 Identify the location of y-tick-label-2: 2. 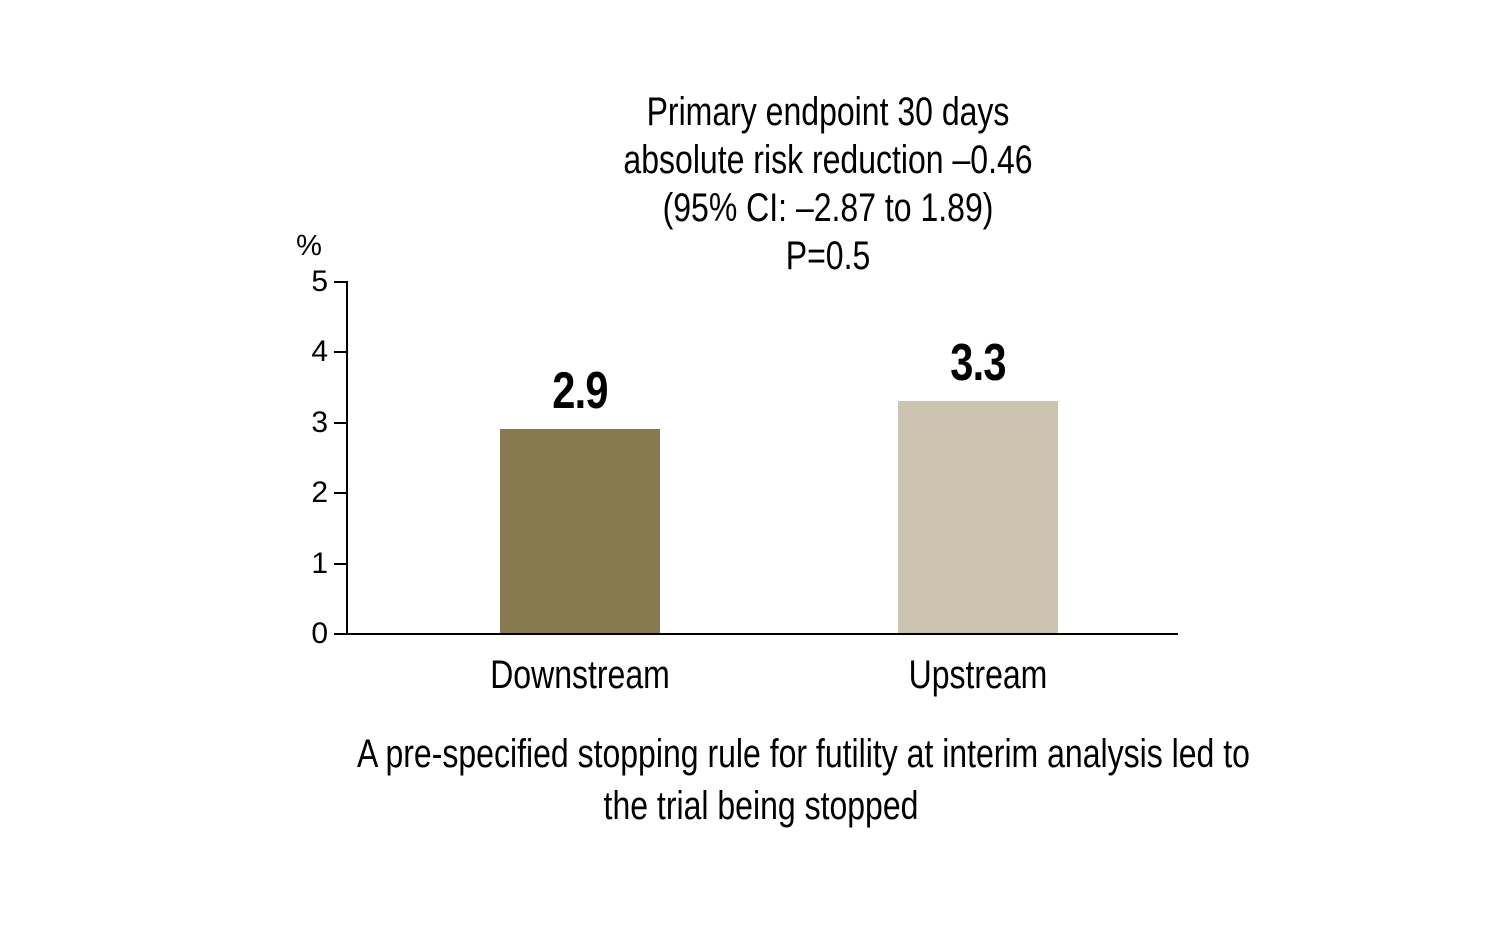
(319, 492).